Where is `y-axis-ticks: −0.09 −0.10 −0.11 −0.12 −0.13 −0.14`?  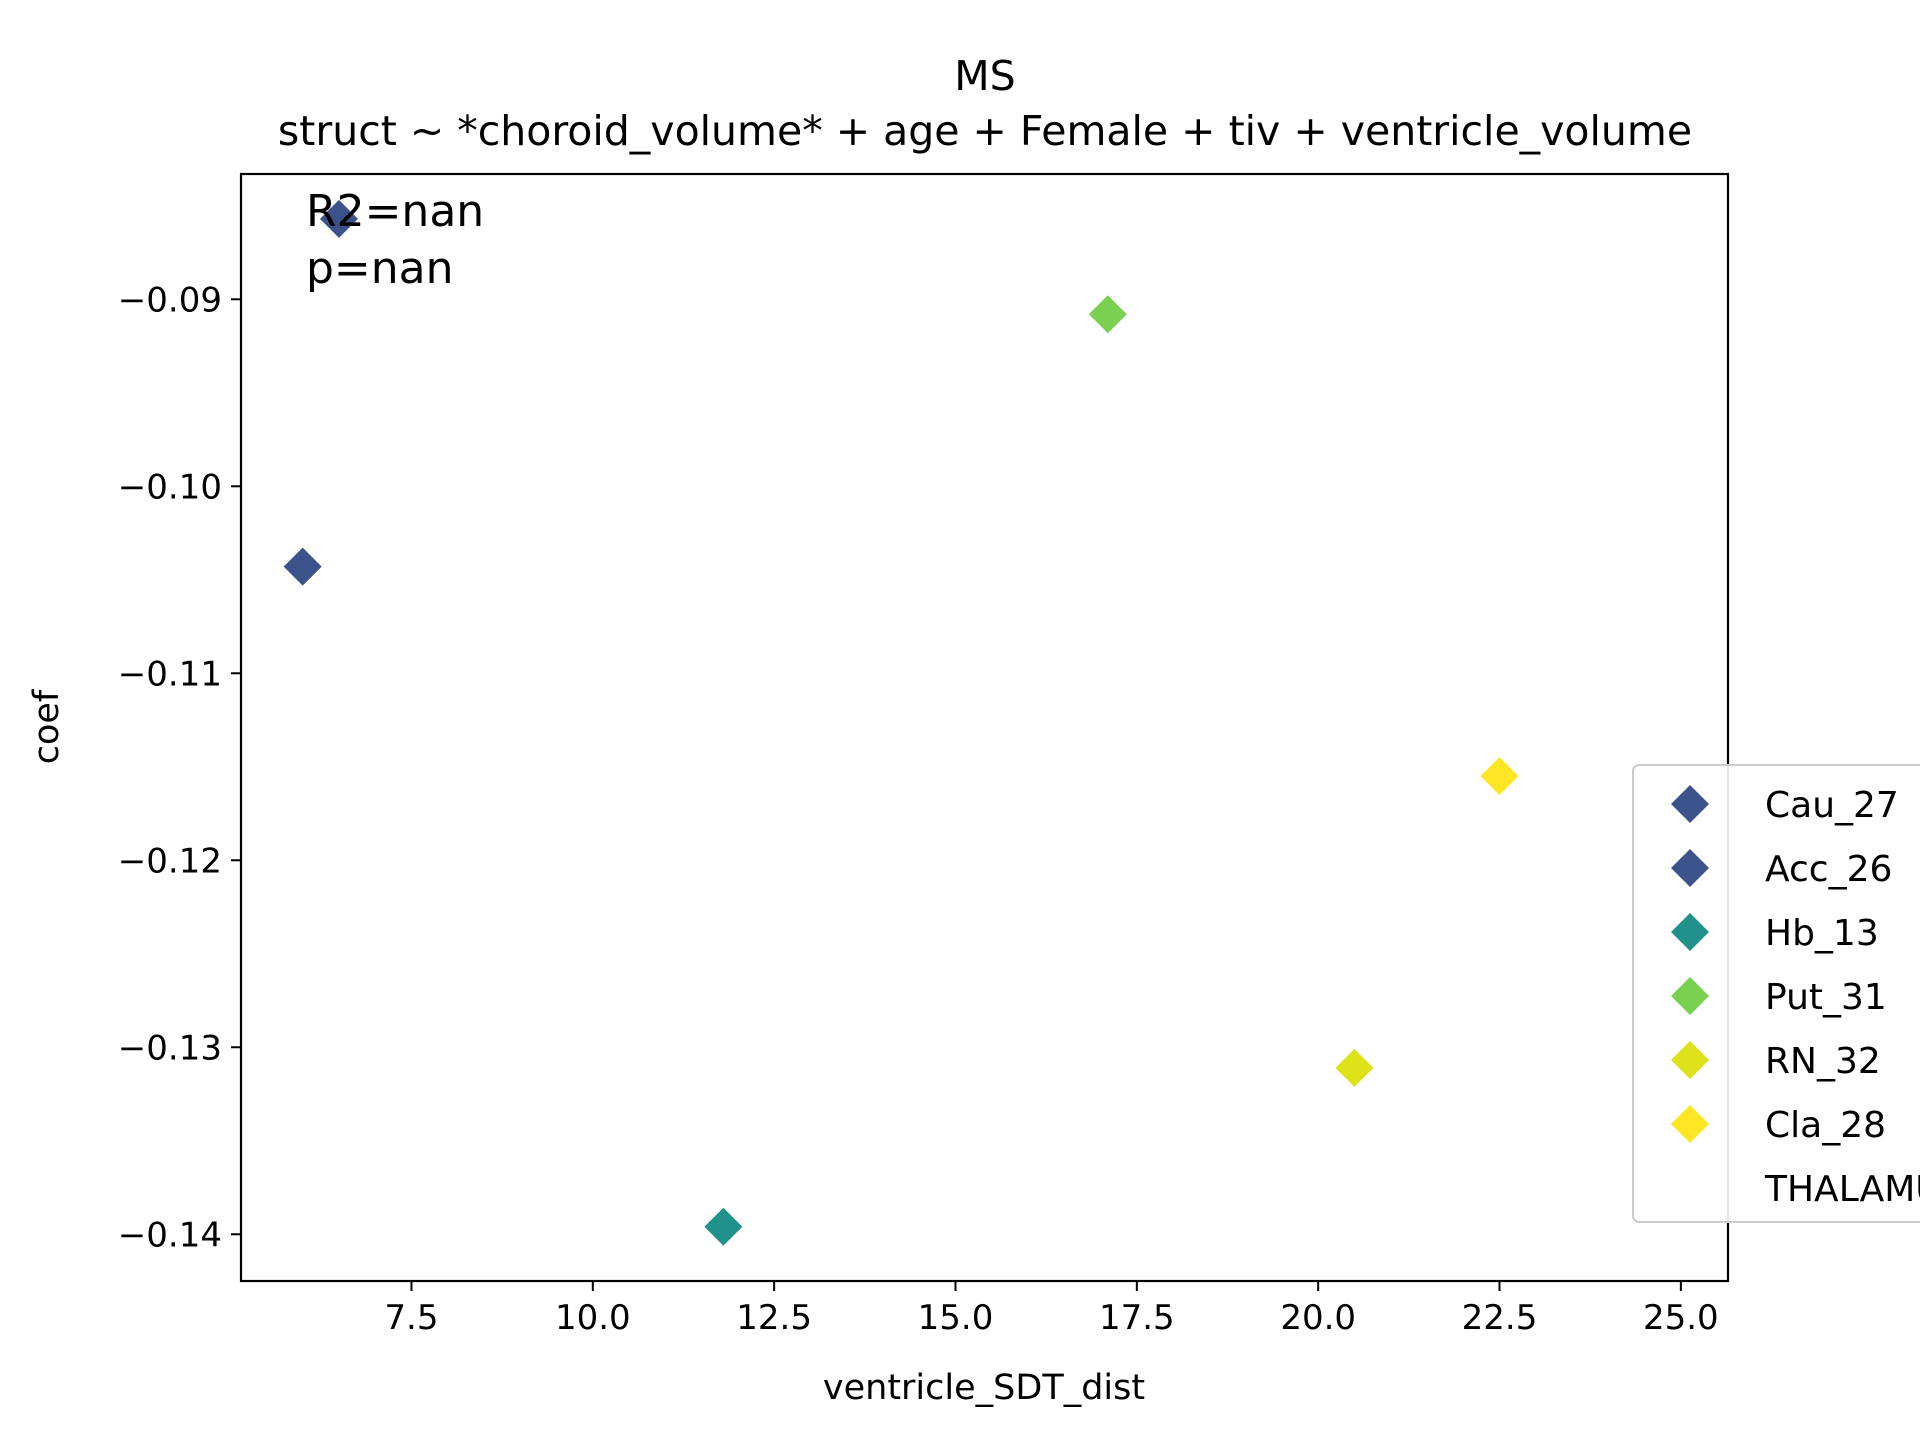
y-axis-ticks: −0.09 −0.10 −0.11 −0.12 −0.13 −0.14 is located at coordinates (179, 767).